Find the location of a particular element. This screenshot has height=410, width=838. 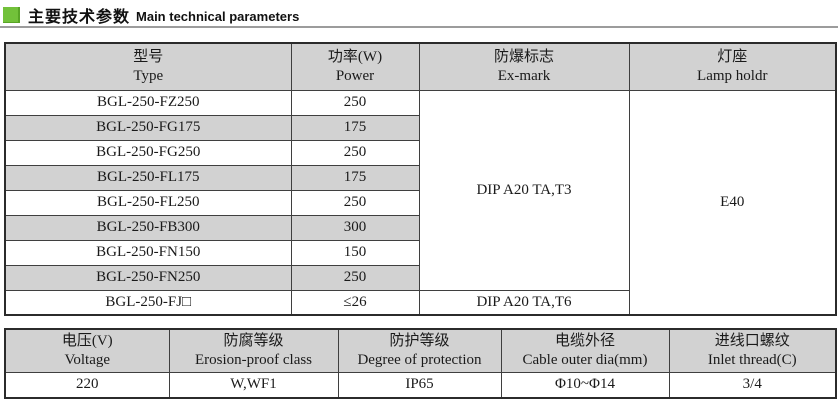

power-cell: 150 is located at coordinates (355, 252).